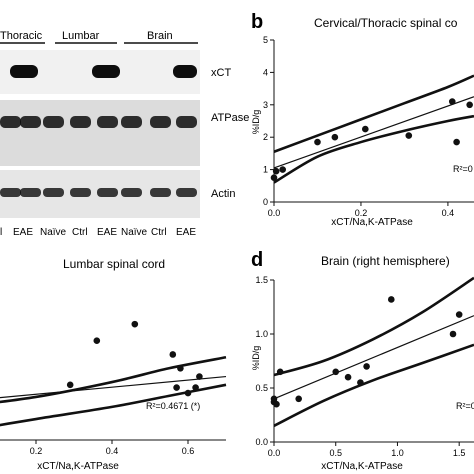 This screenshot has width=474, height=474. What do you see at coordinates (230, 118) in the screenshot?
I see `band-label-atpase: ATPase` at bounding box center [230, 118].